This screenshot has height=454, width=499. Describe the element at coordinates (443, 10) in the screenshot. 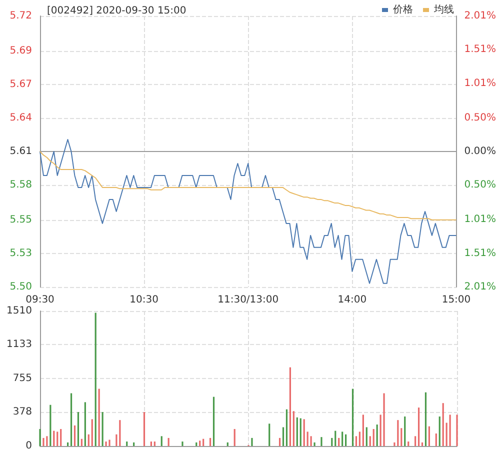

I see `legend-label: 均线` at that location.